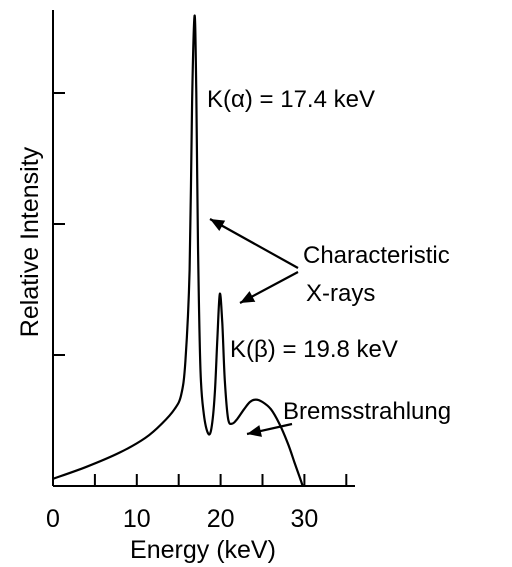 The height and width of the screenshot is (567, 512). Describe the element at coordinates (340, 293) in the screenshot. I see `xrays-label: X-rays` at that location.